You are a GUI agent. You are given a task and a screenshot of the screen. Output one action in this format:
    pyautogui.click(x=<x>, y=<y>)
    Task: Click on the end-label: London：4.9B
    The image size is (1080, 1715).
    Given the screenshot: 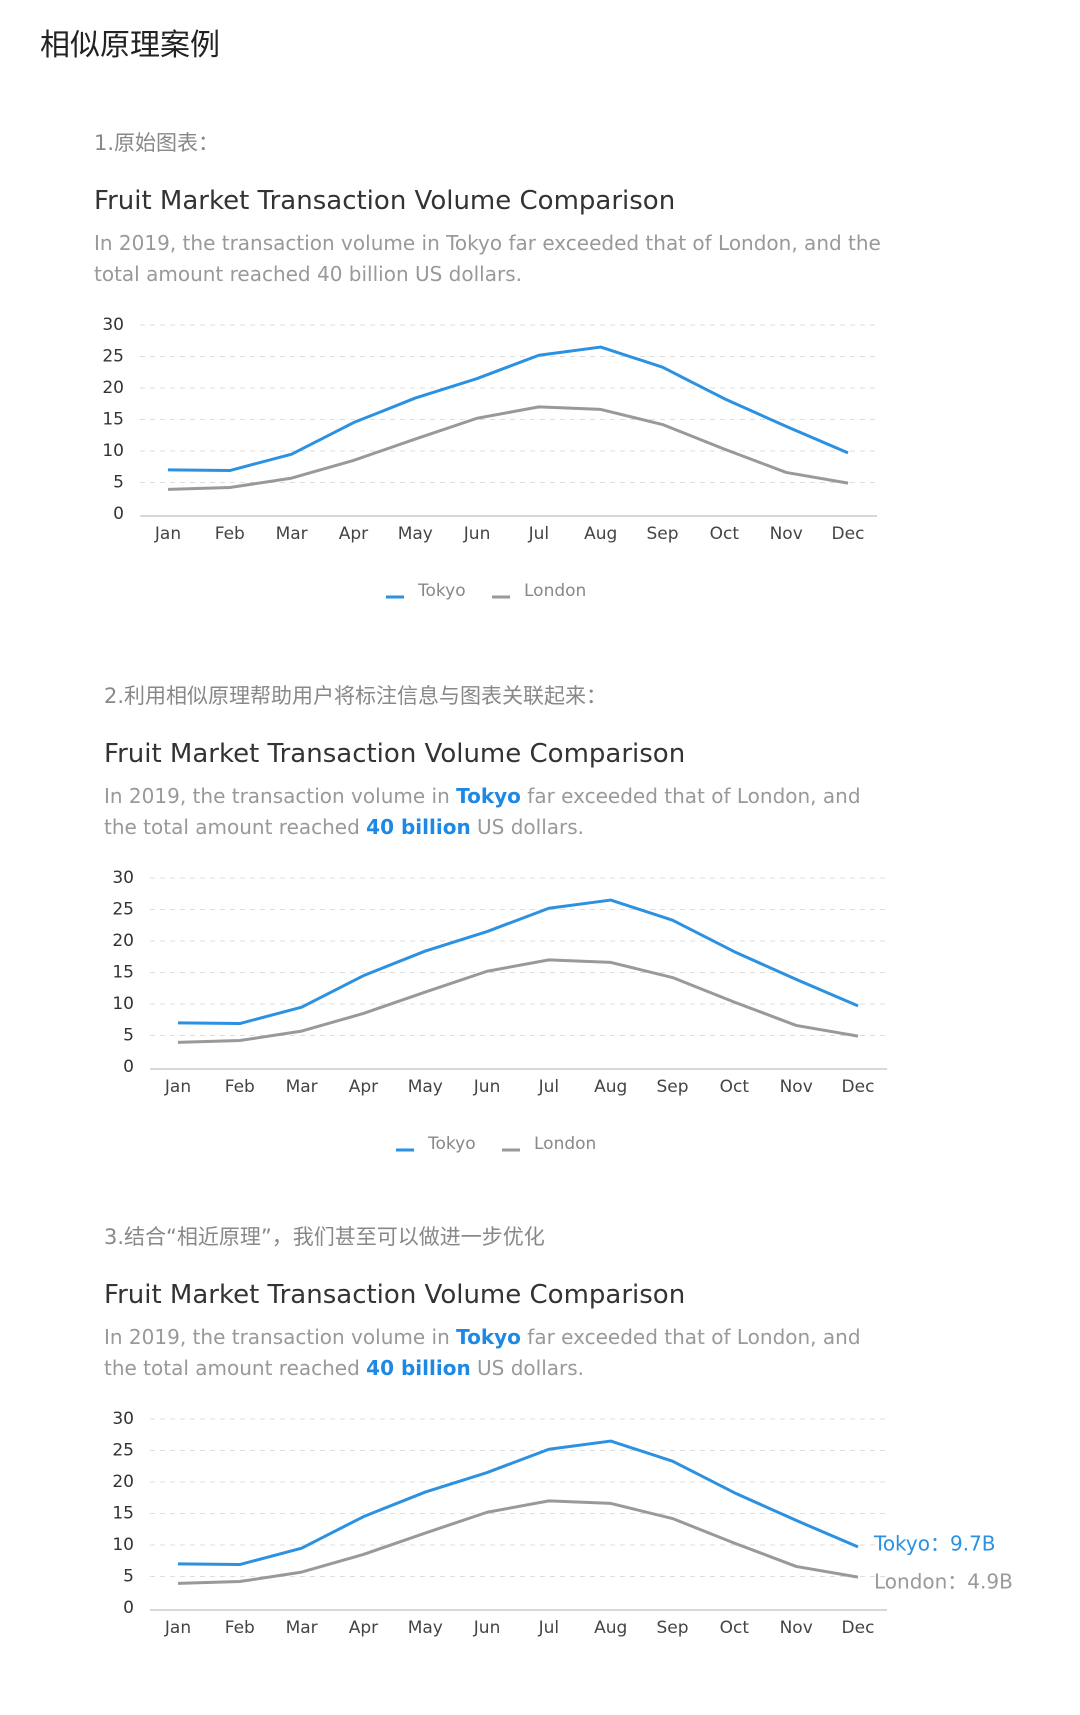 What is the action you would take?
    pyautogui.click(x=943, y=1582)
    